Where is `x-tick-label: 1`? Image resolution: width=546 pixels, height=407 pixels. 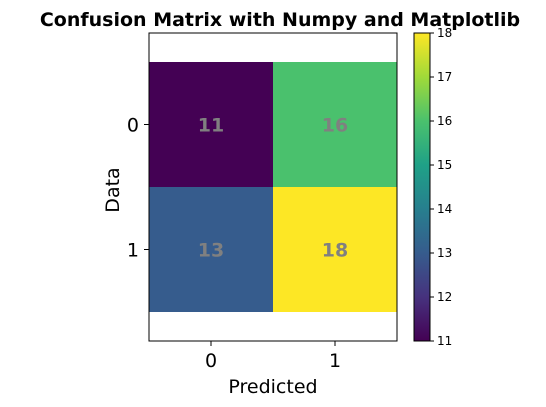 x-tick-label: 1 is located at coordinates (335, 361).